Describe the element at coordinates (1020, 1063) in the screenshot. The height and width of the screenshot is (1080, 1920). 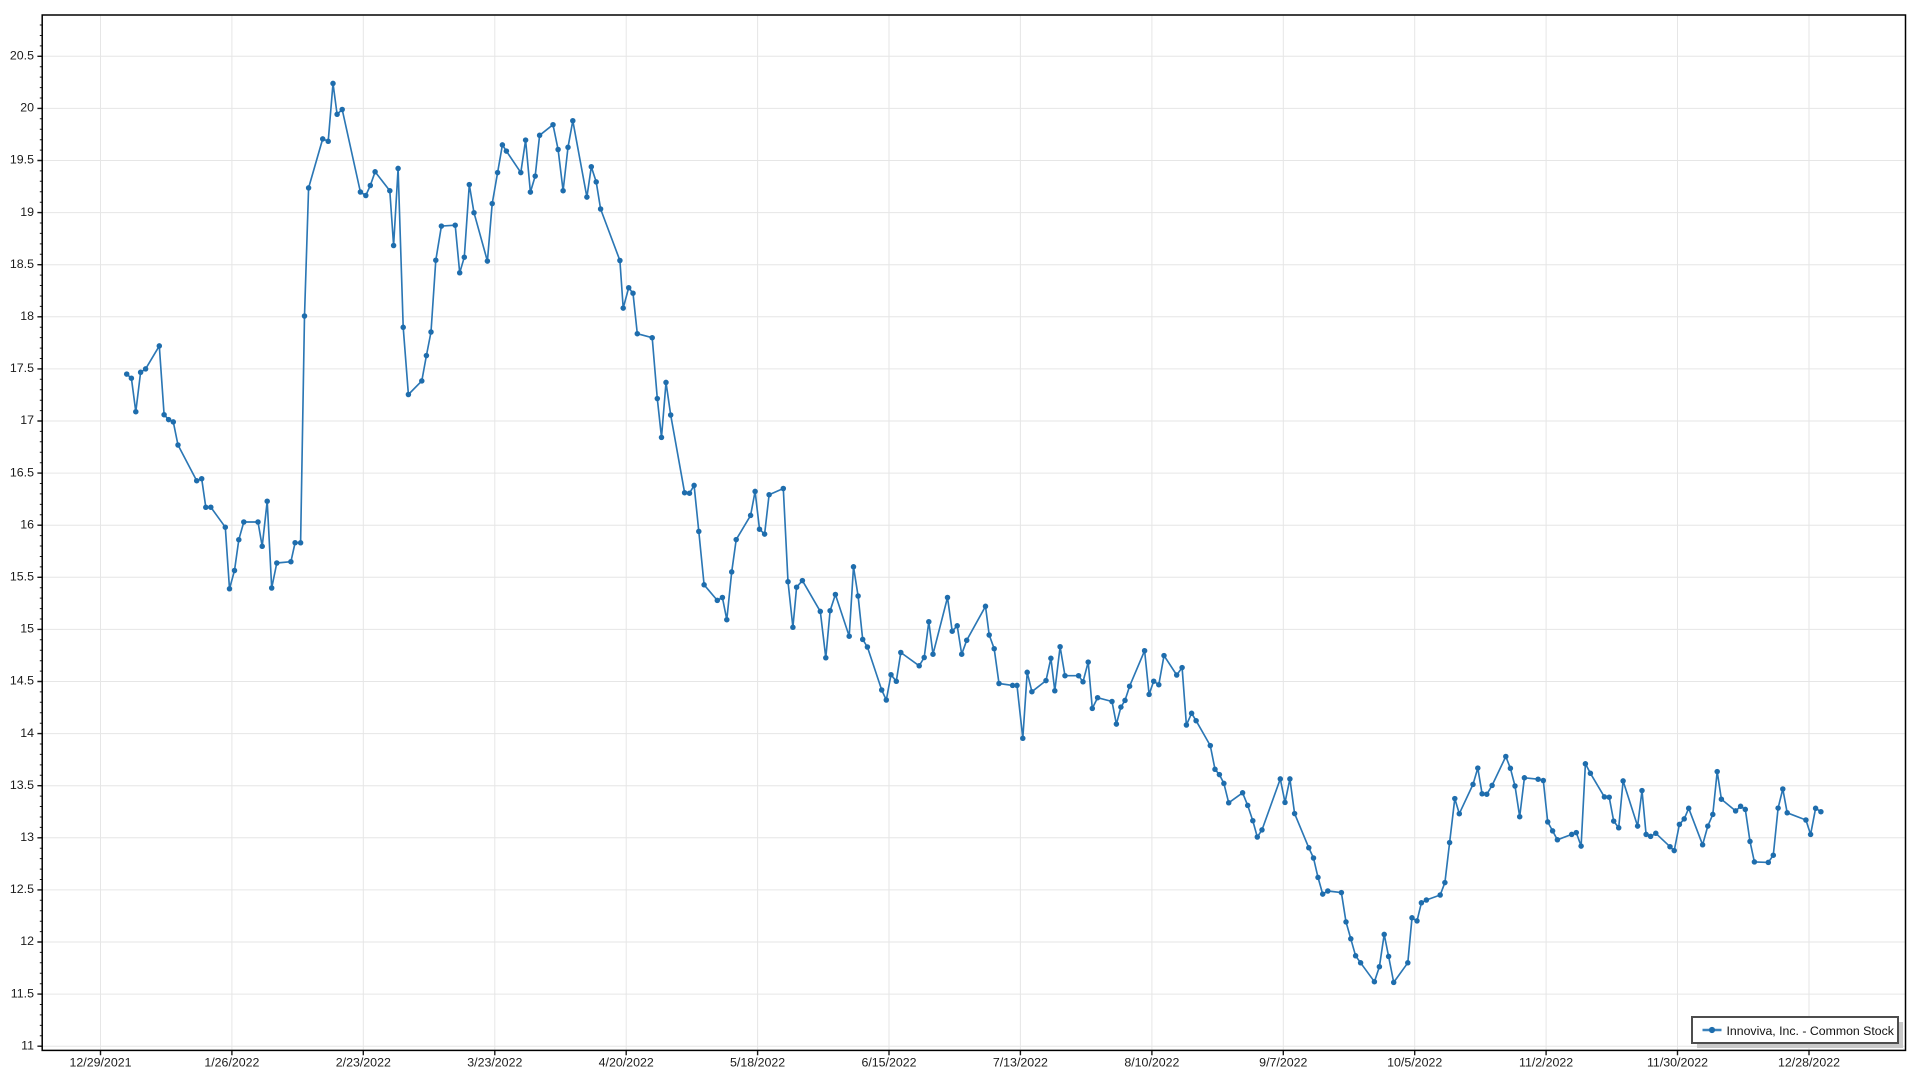
I see `svg-text: 7/13/2022` at that location.